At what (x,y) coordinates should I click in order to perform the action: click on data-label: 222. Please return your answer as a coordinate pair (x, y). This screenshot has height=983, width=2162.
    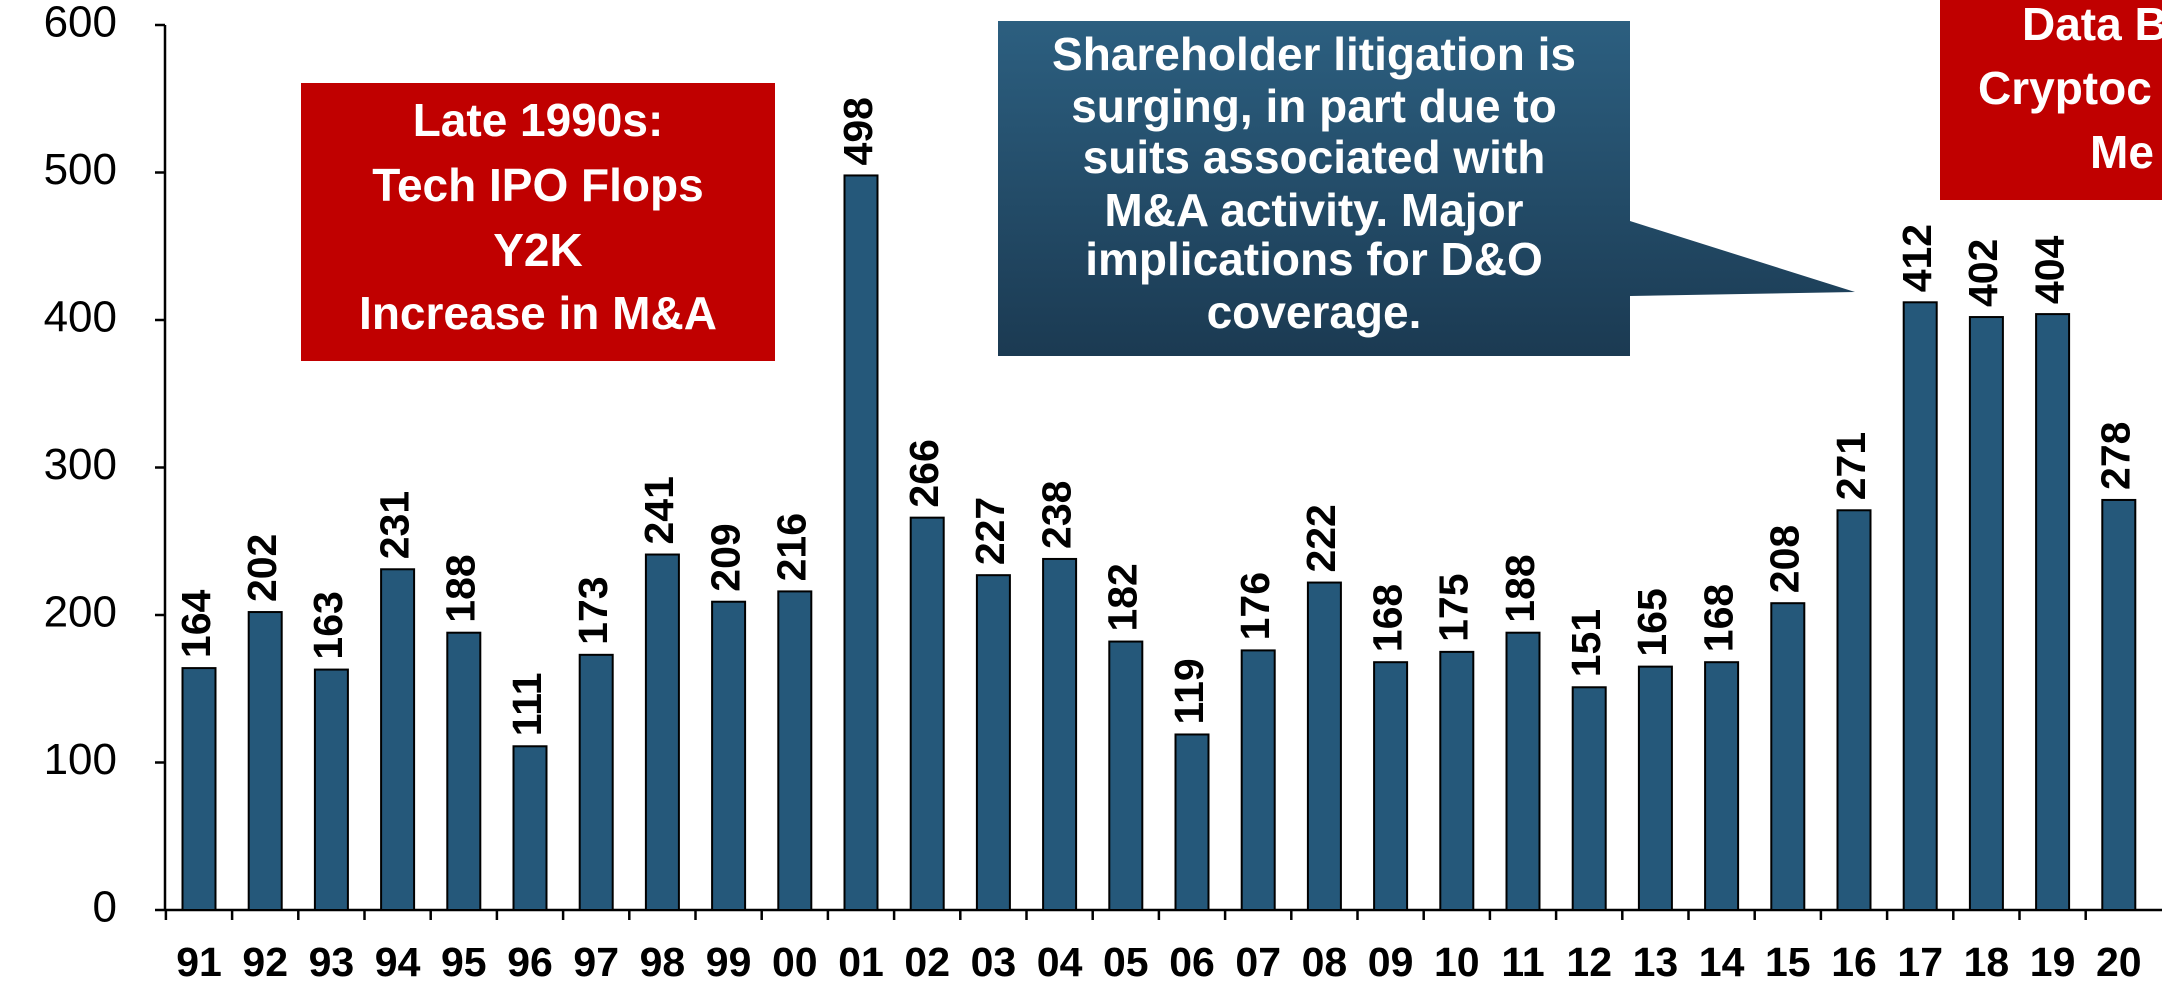
    Looking at the image, I should click on (1321, 538).